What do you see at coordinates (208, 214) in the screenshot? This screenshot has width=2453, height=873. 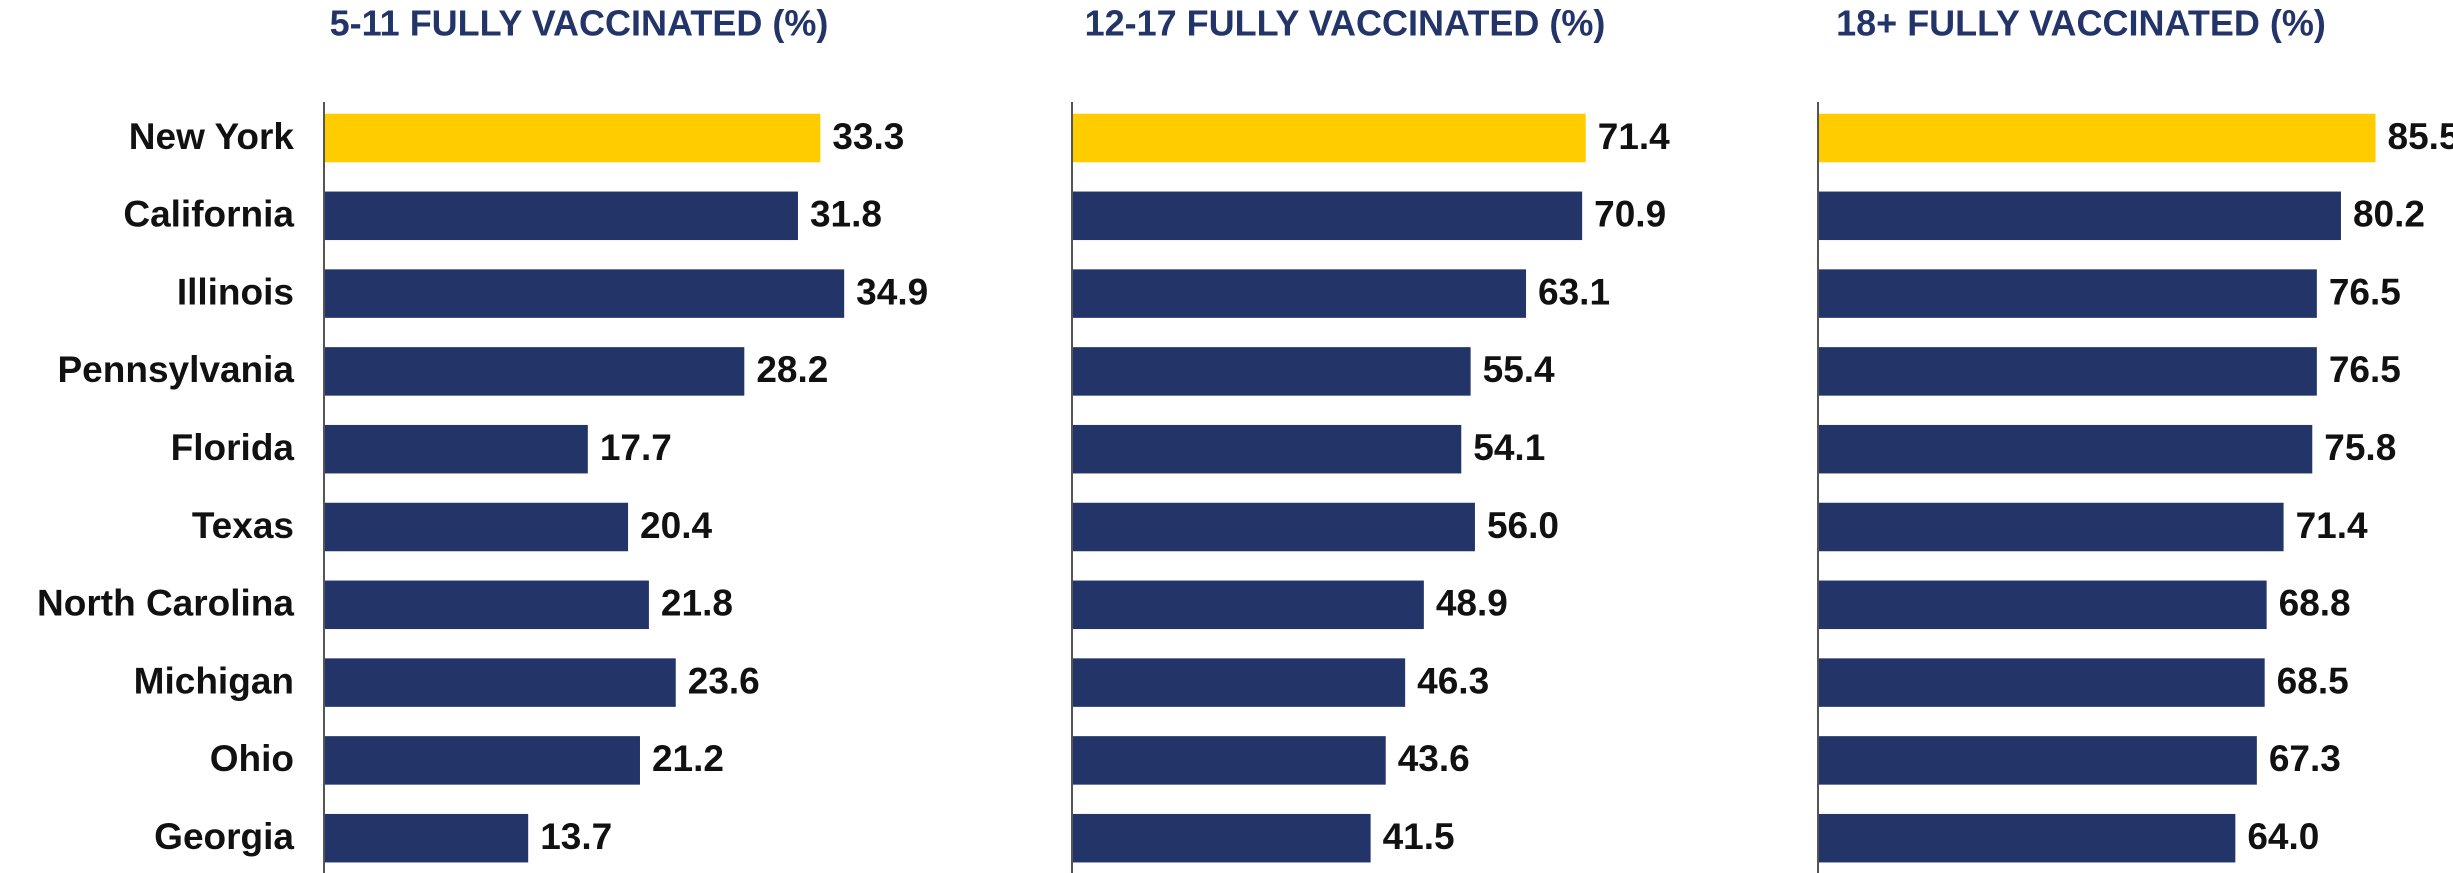 I see `category-label: California` at bounding box center [208, 214].